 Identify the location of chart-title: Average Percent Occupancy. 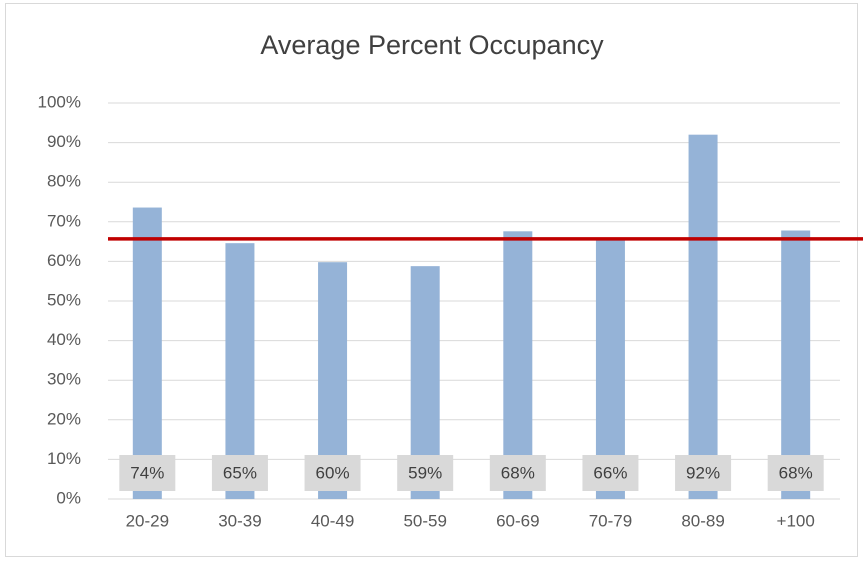
(432, 45).